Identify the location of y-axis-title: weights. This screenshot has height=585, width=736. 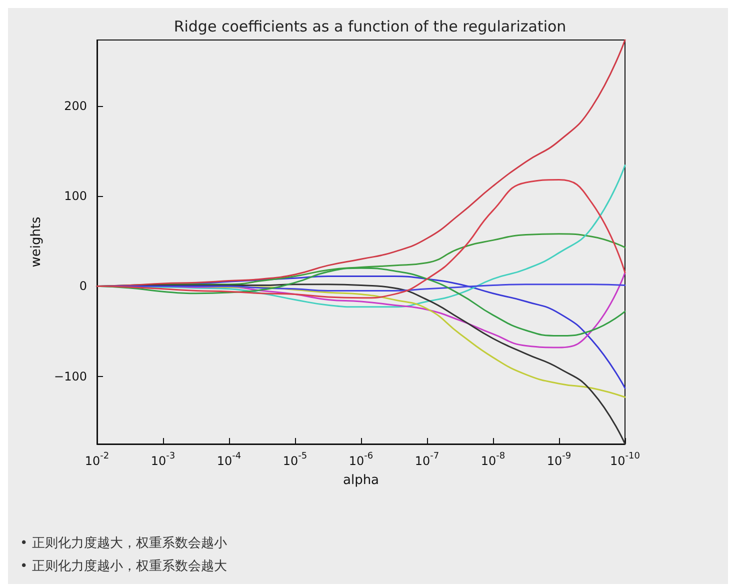
(36, 242).